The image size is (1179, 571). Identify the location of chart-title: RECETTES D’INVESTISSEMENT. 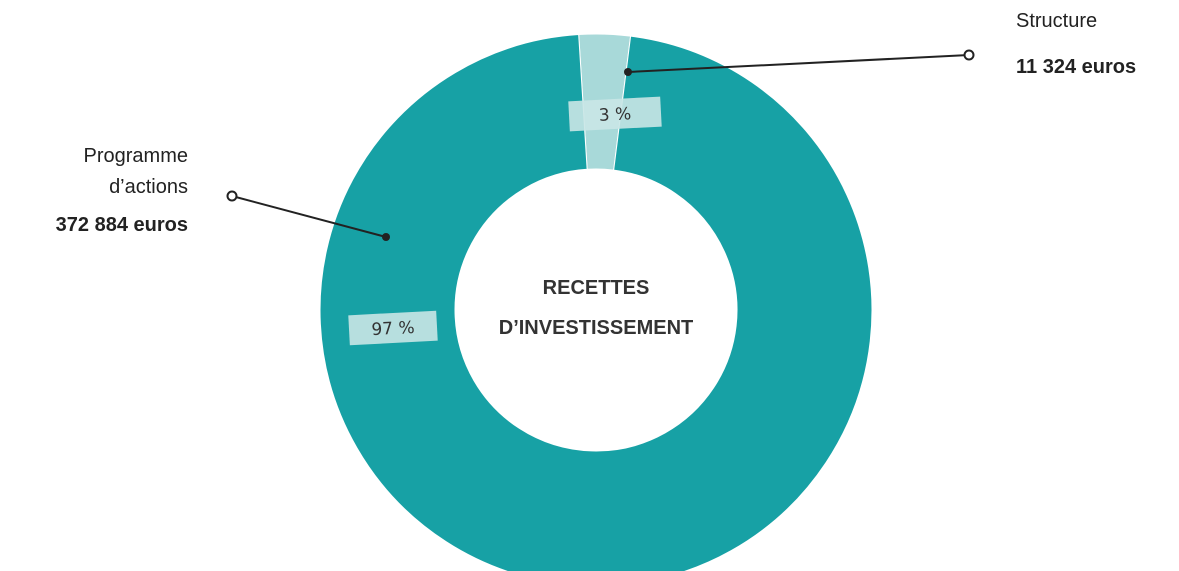
(596, 308).